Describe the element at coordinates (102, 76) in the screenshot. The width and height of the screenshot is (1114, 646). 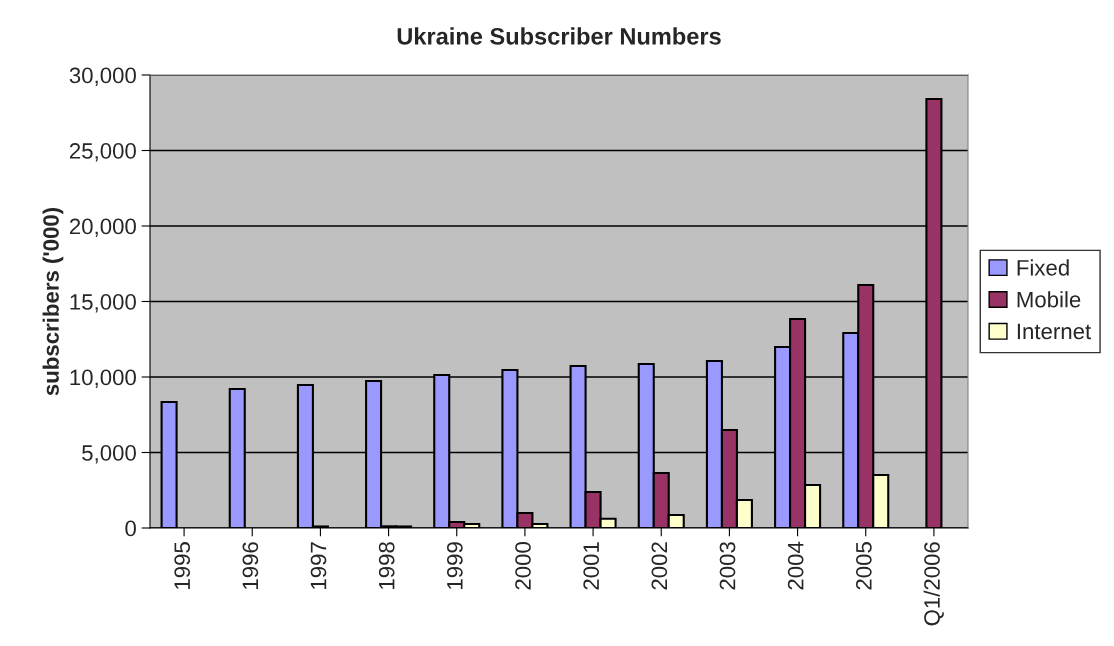
I see `y-tick-label: 30,000` at that location.